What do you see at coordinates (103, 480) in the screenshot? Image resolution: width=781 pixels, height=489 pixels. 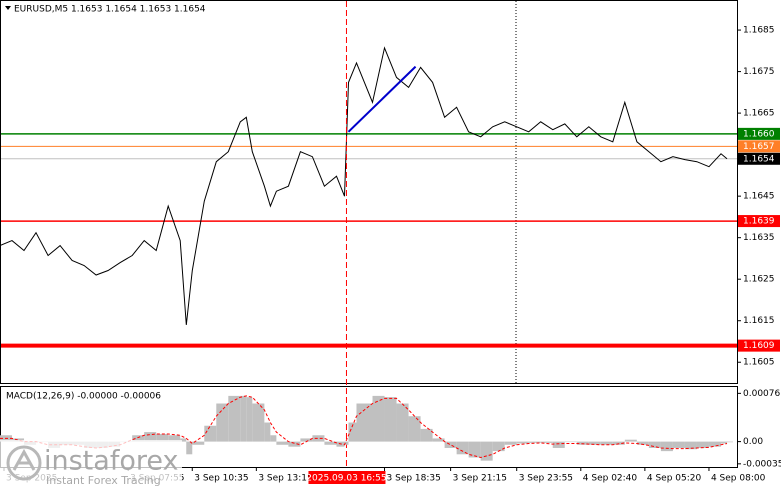 I see `watermark-tagline: Instant Forex Tracing` at bounding box center [103, 480].